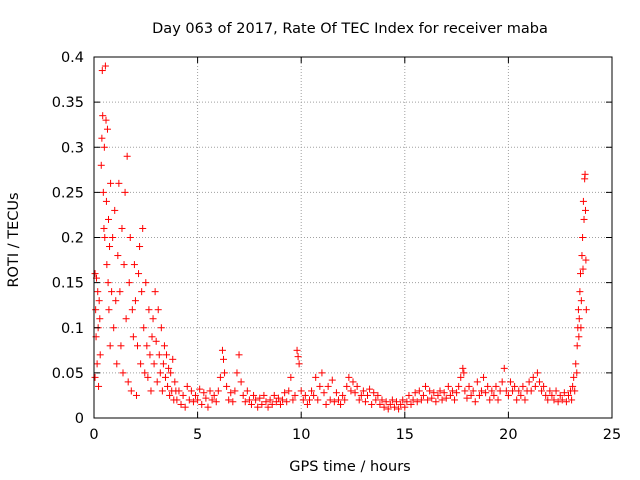 The image size is (640, 480). Describe the element at coordinates (68, 284) in the screenshot. I see `y-tick-label: 0.15` at that location.